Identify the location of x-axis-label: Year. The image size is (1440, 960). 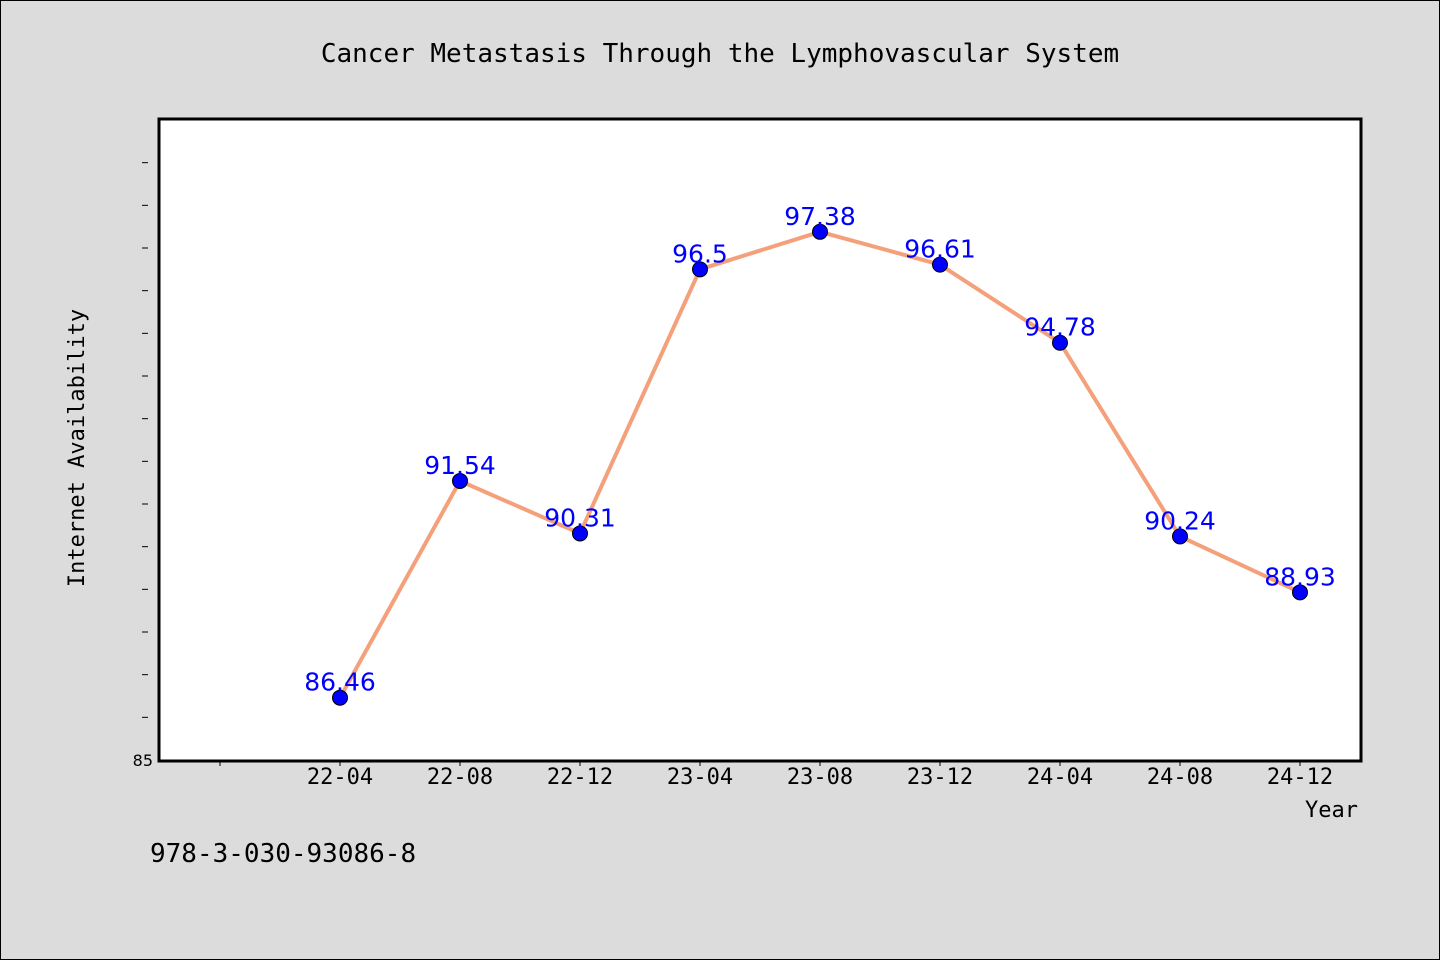
(1331, 810).